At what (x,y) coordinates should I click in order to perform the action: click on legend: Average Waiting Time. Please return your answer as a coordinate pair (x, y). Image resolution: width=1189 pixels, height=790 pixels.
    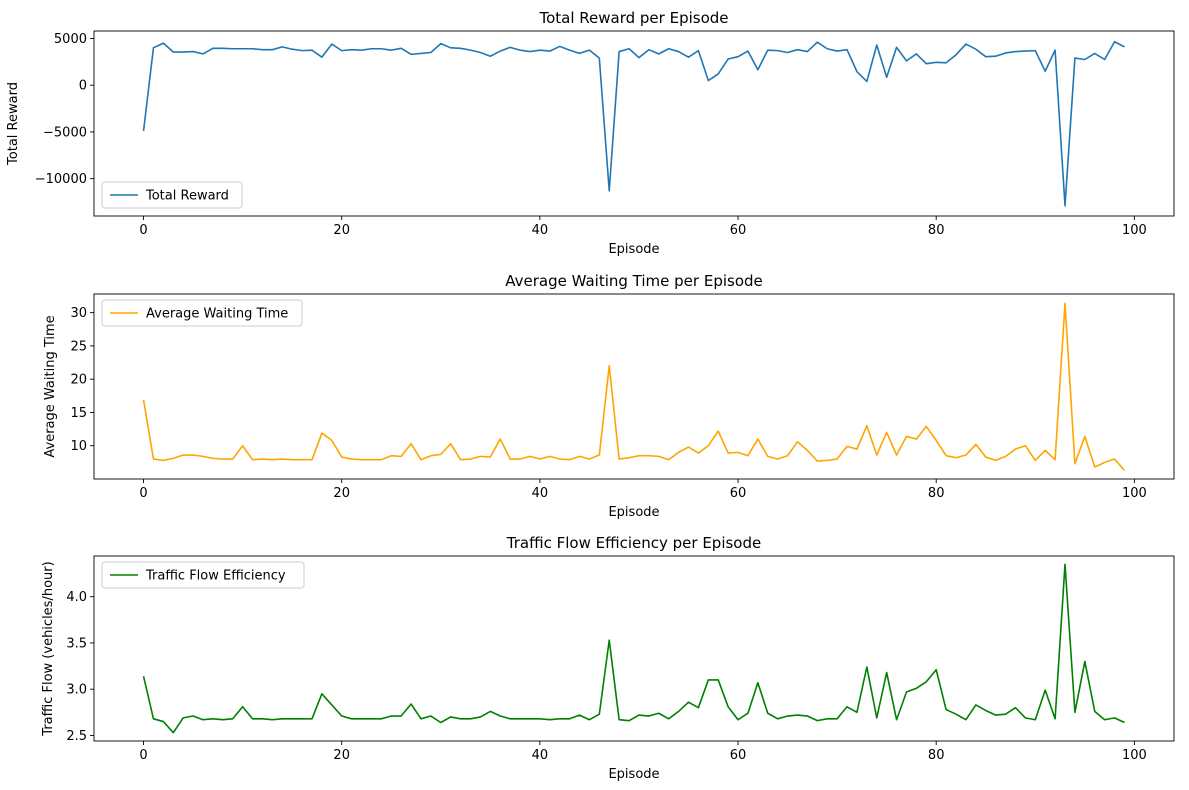
    Looking at the image, I should click on (202, 313).